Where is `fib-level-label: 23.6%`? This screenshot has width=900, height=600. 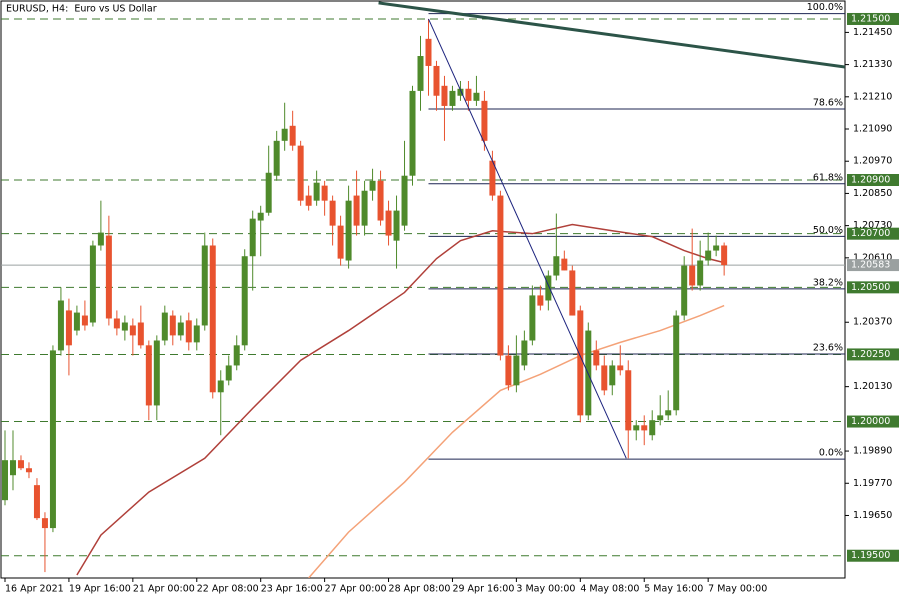
fib-level-label: 23.6% is located at coordinates (828, 347).